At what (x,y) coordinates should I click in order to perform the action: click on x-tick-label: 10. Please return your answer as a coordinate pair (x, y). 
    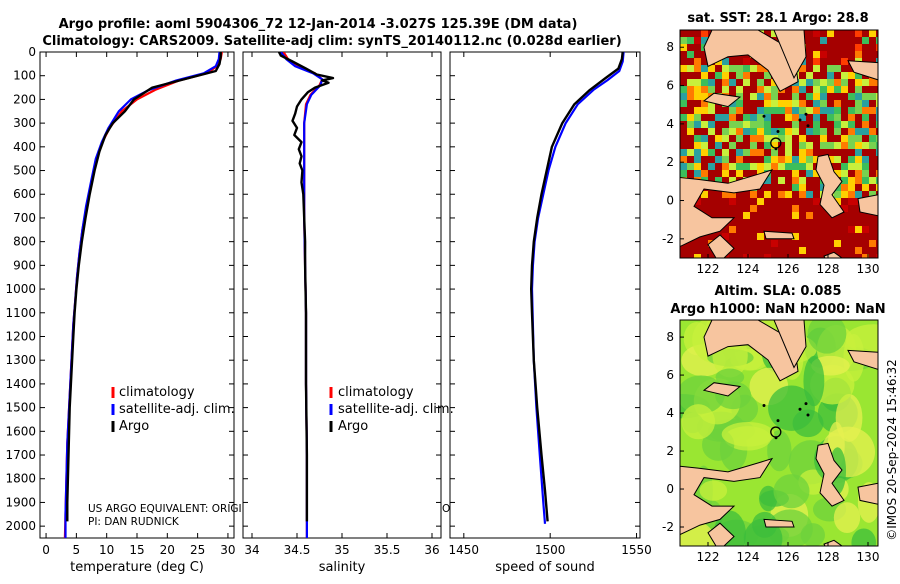
    Looking at the image, I should click on (106, 550).